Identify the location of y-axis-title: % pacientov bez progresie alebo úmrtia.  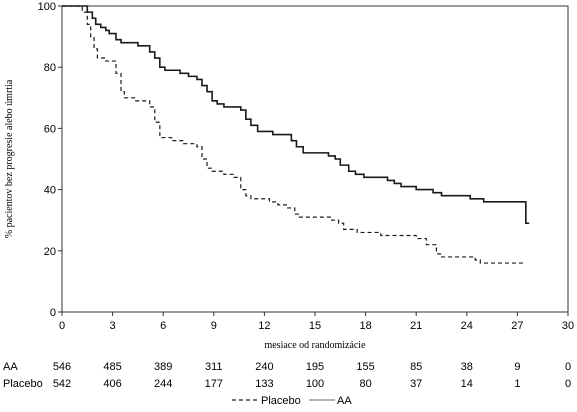
(9, 158).